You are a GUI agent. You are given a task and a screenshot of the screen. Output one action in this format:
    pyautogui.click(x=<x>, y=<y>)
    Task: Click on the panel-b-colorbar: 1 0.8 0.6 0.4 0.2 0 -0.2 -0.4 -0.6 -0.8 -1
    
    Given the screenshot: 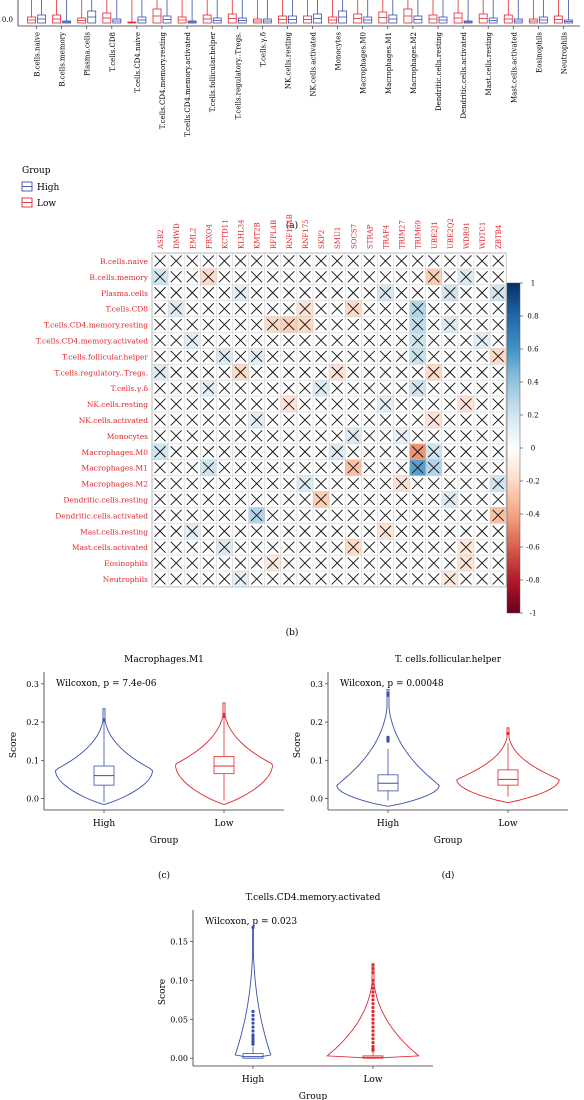 What is the action you would take?
    pyautogui.click(x=523, y=449)
    